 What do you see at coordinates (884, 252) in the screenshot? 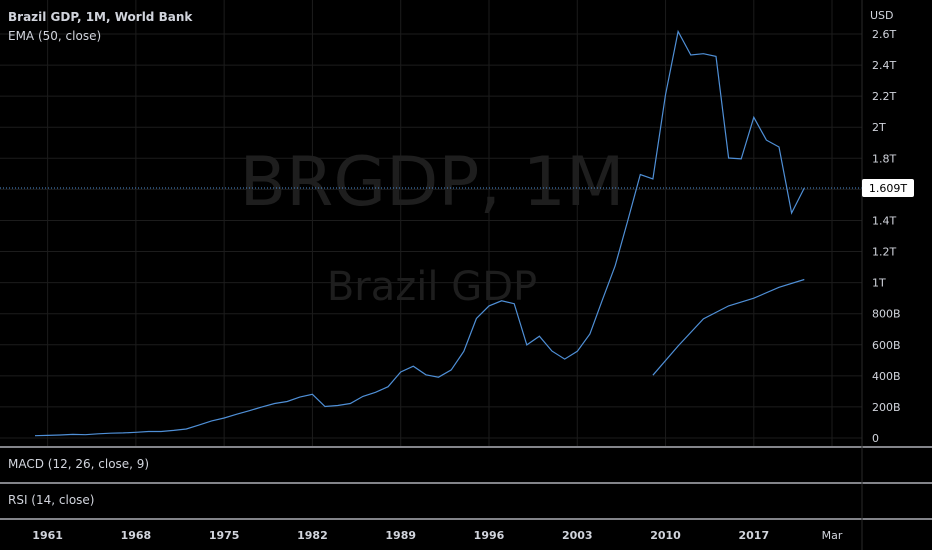
I see `y-tick-label: 1.2T` at bounding box center [884, 252].